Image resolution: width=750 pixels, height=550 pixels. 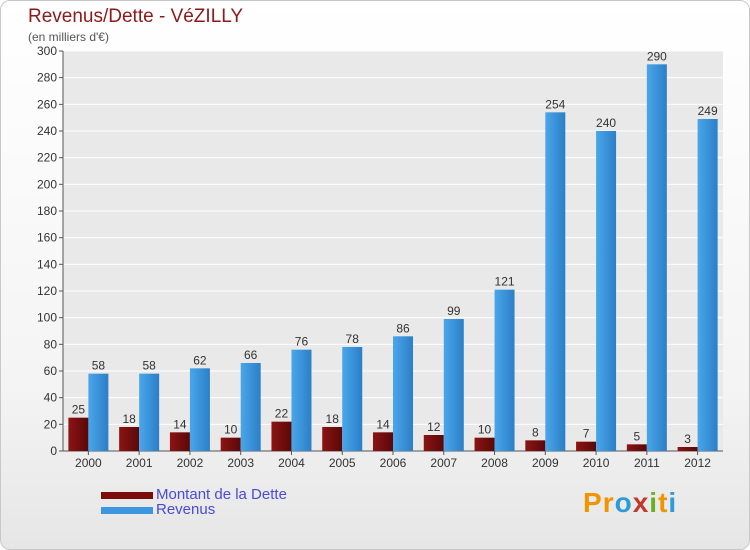 What do you see at coordinates (53, 451) in the screenshot?
I see `y-tick-label: 0` at bounding box center [53, 451].